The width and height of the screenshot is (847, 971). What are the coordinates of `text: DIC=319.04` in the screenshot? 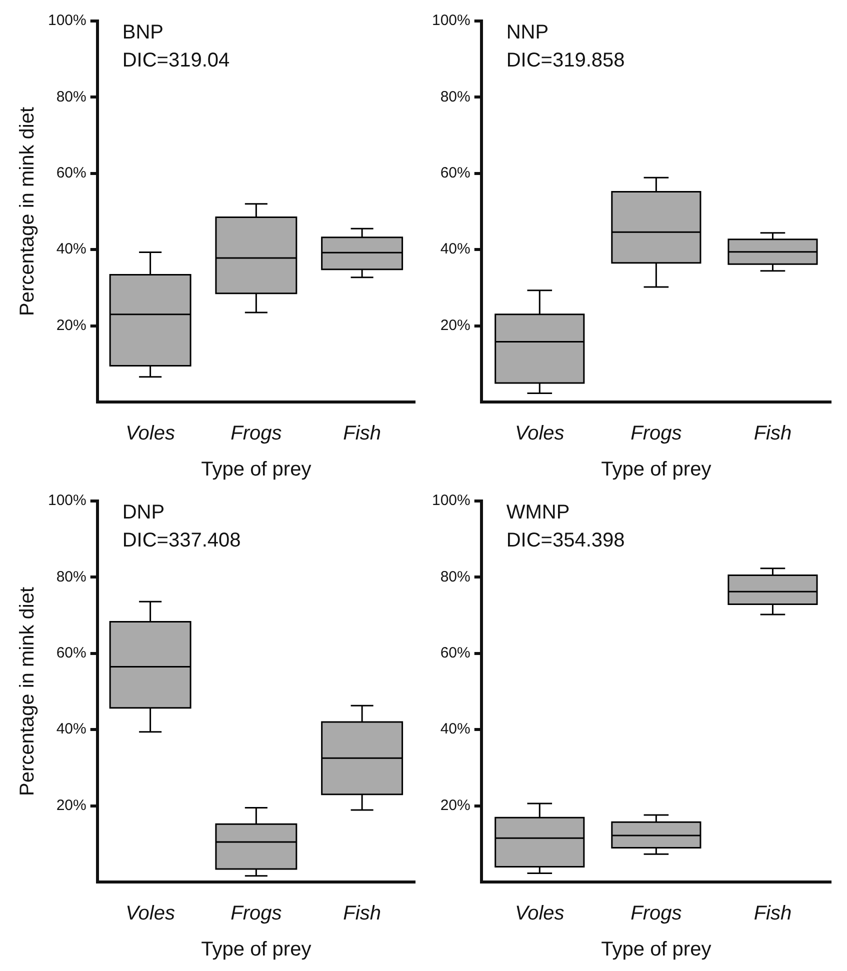 It's located at (176, 61).